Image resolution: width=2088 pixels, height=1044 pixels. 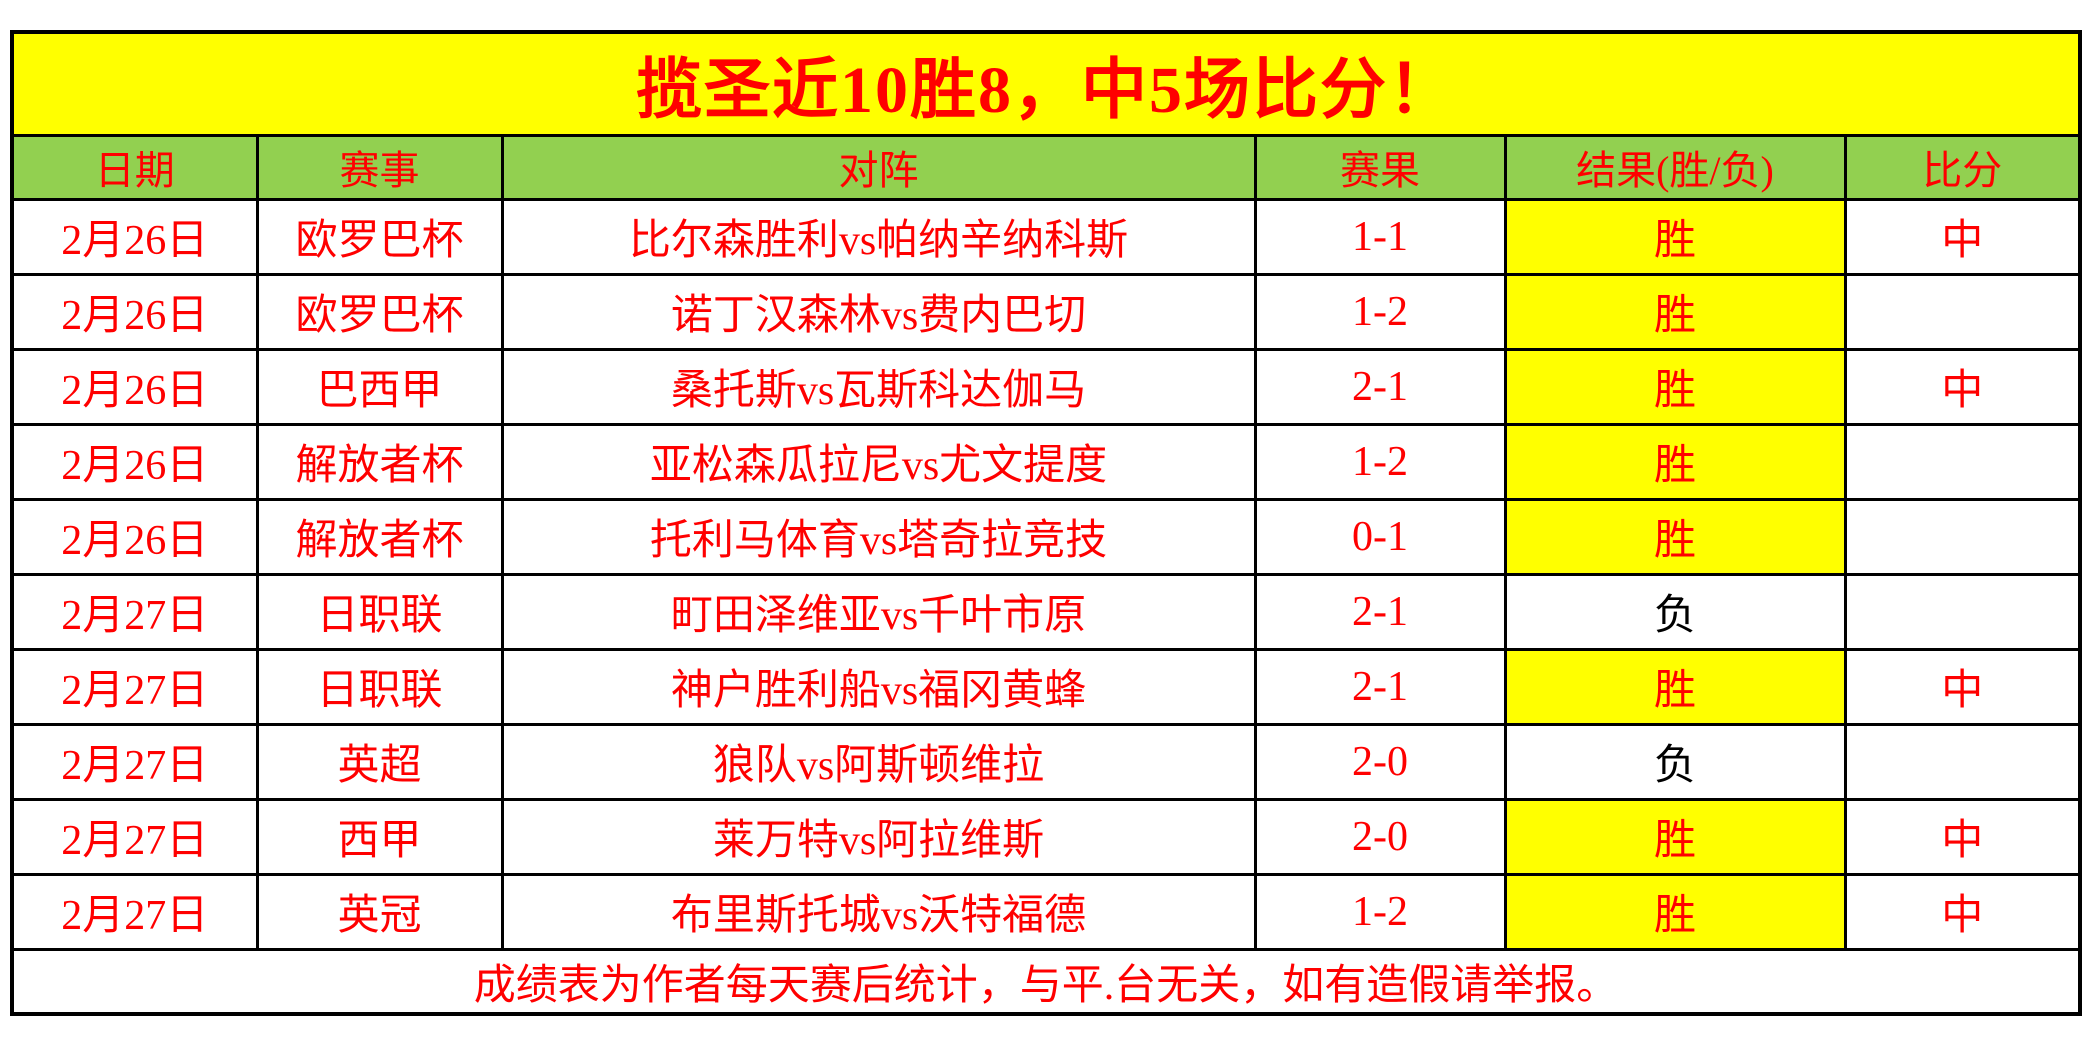 I want to click on footer-note: 成绩表为作者每天赛后统计，与平.台无关，如有造假请举报。, so click(x=1046, y=982).